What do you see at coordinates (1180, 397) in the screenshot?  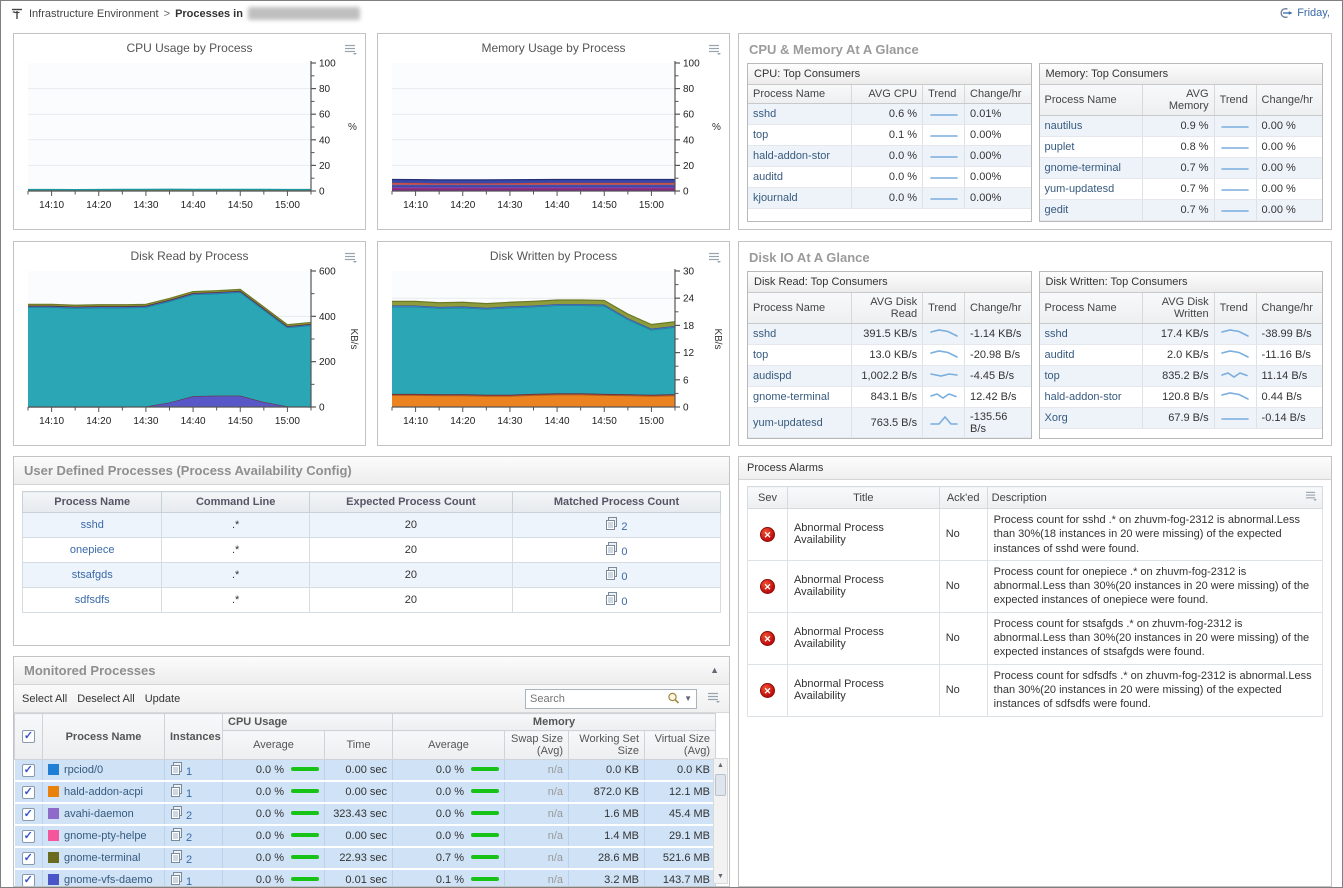 I see `table-row: hald-addon-stor 120.8 B/s 0.44 B/s` at bounding box center [1180, 397].